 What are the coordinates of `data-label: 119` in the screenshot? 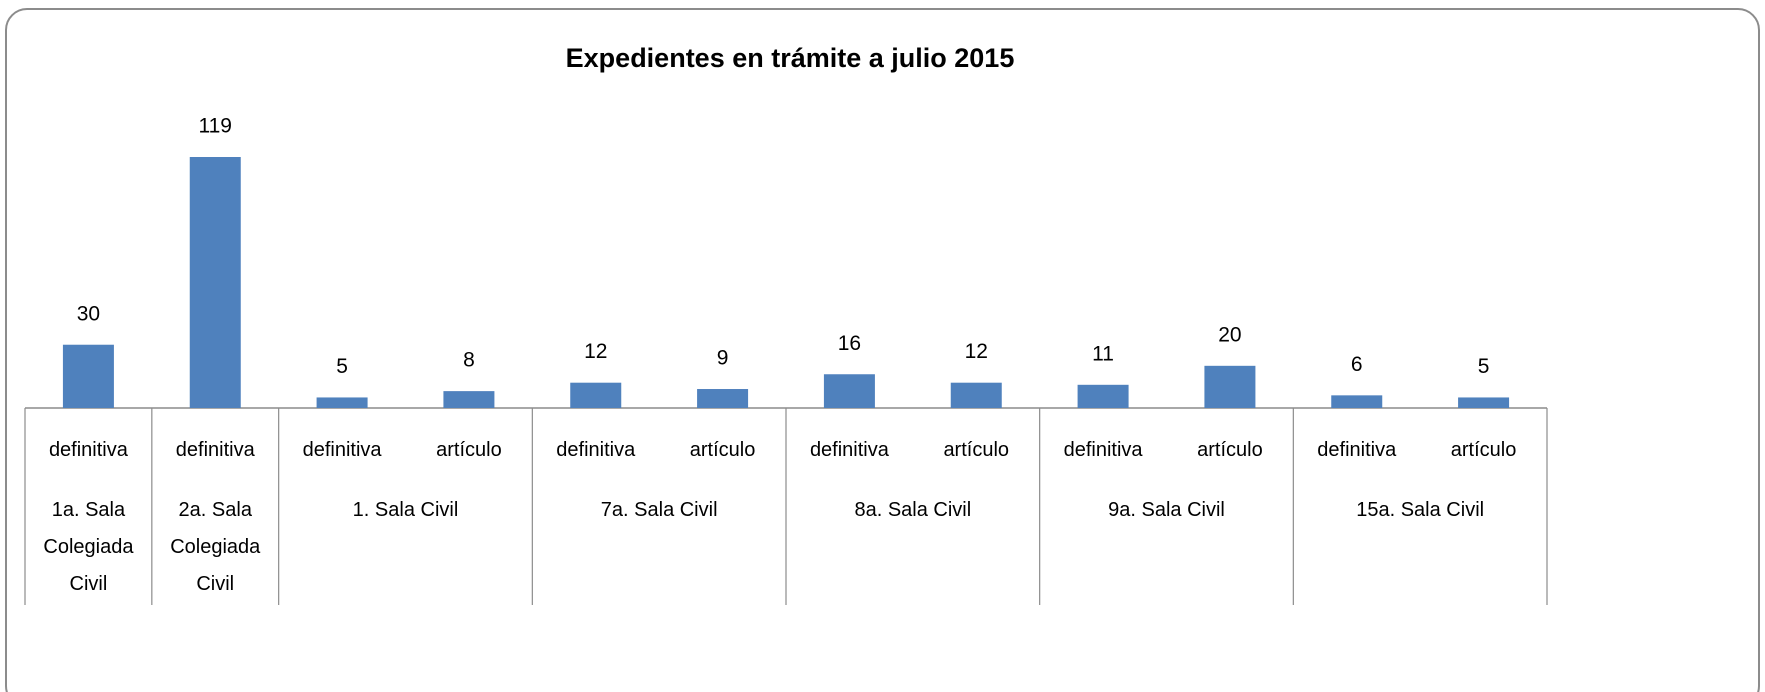 It's located at (215, 126).